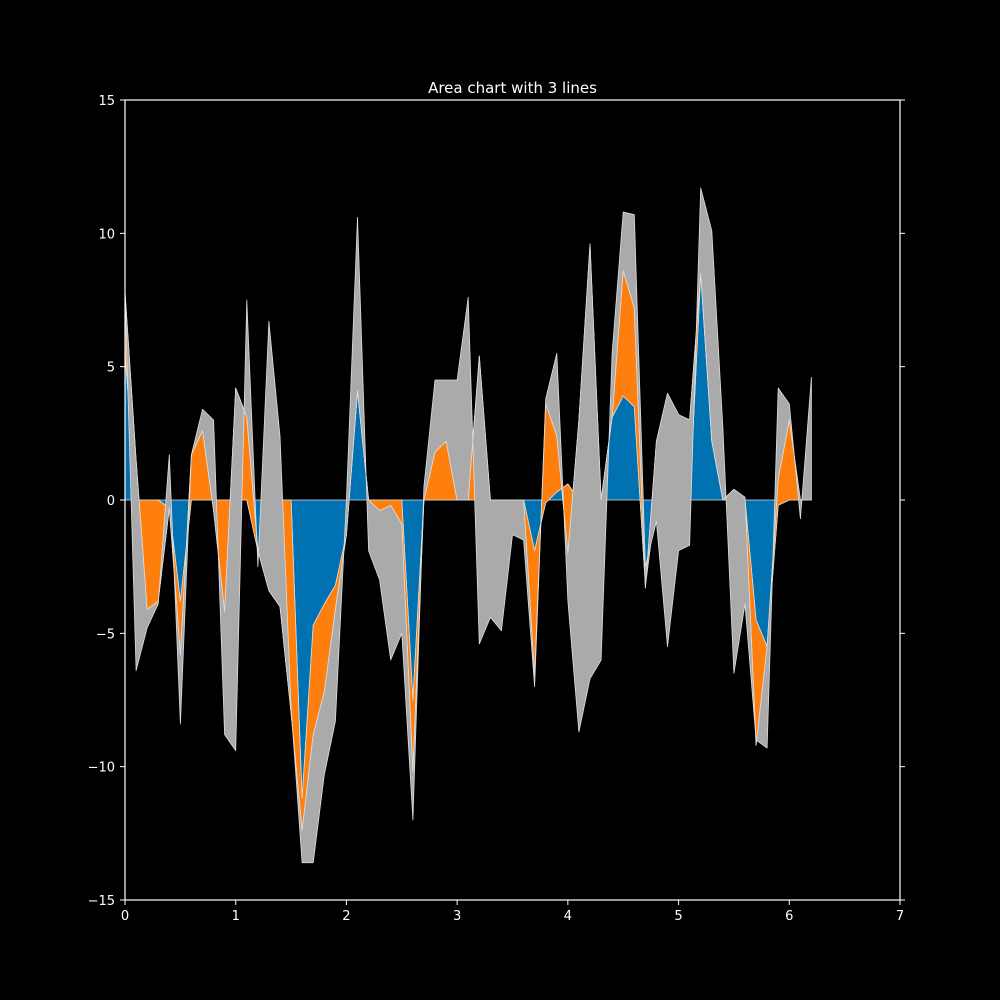 The height and width of the screenshot is (1000, 1000). I want to click on x-tick-label: 2, so click(346, 916).